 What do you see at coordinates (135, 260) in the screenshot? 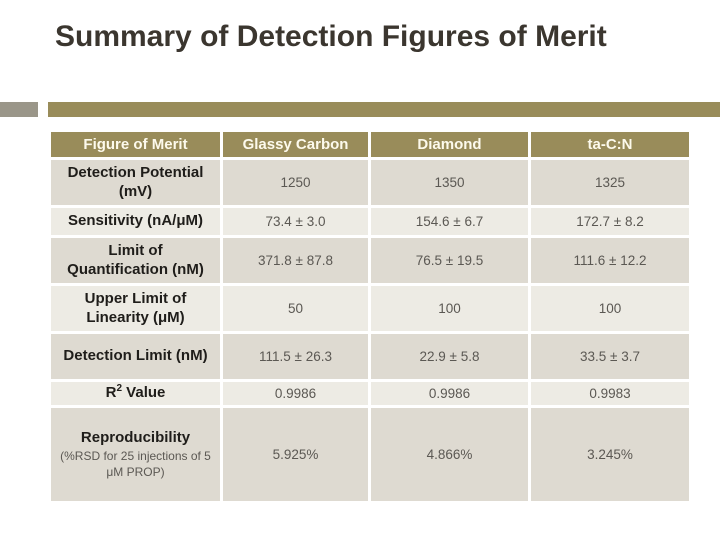
I see `row-label: Limit of Quantification (nM)` at bounding box center [135, 260].